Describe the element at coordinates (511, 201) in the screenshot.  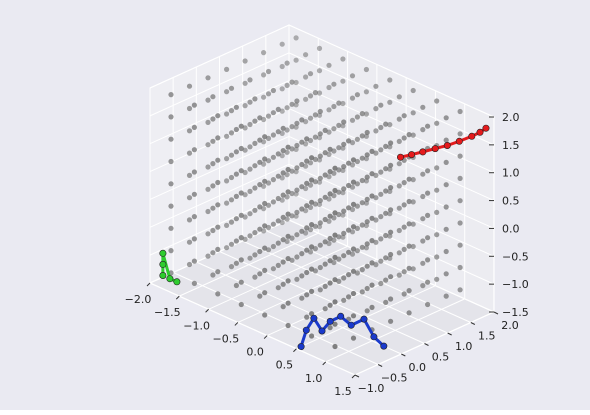
I see `z-tick-label: 0.5` at that location.